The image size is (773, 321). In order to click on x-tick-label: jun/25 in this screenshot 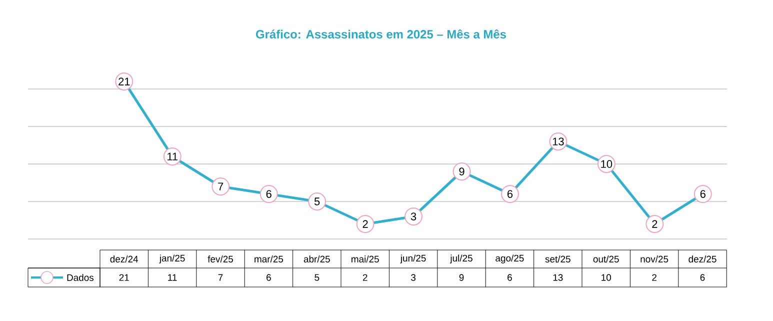, I will do `click(413, 259)`.